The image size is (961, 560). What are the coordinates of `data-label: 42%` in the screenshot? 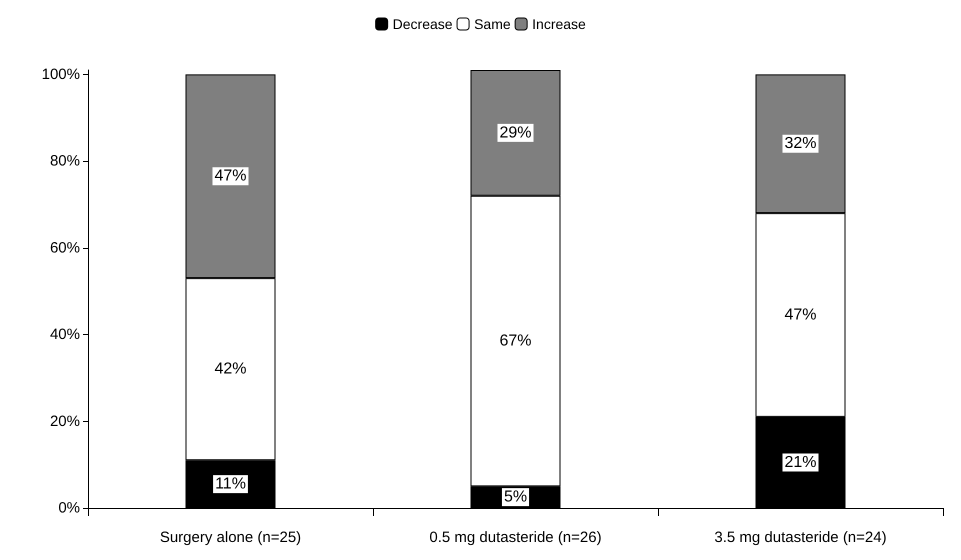 It's located at (230, 369).